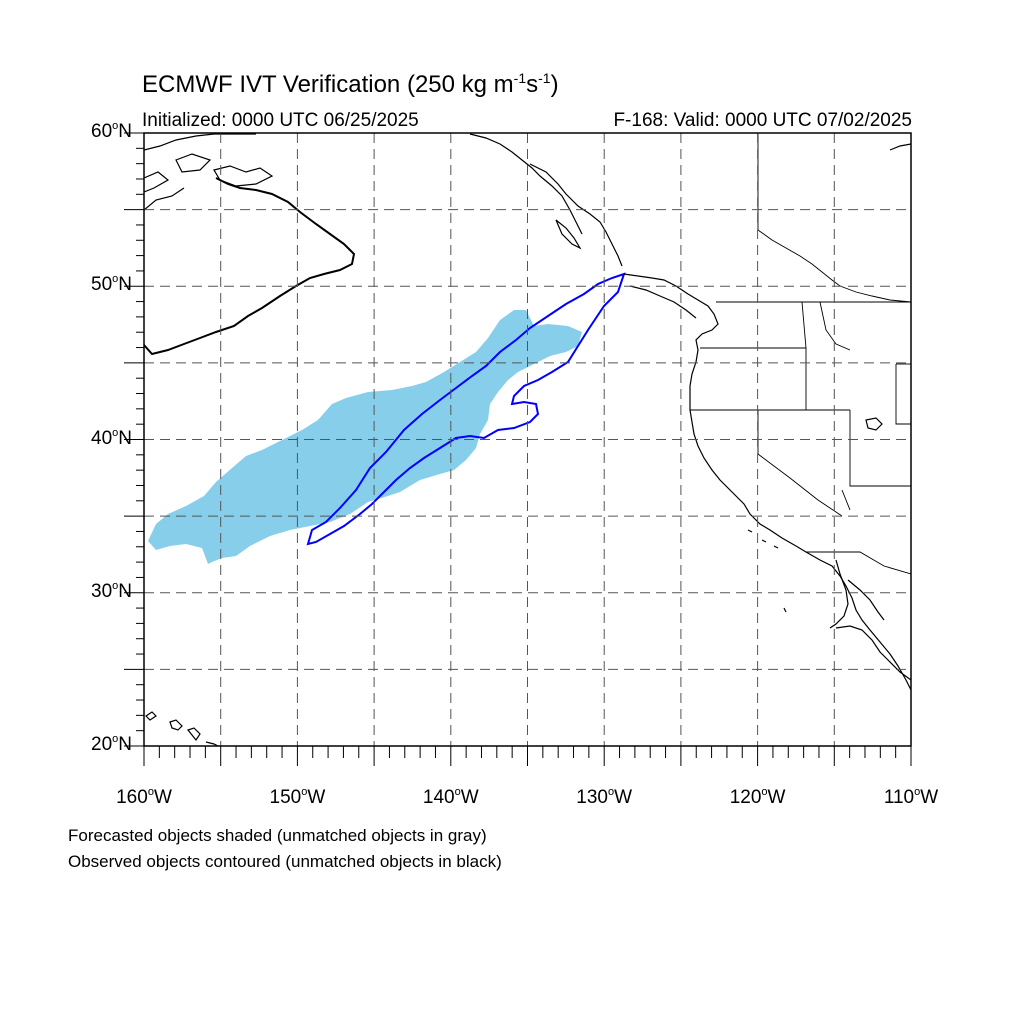 This screenshot has height=1024, width=1024. Describe the element at coordinates (757, 797) in the screenshot. I see `longitude-label: 120oW` at that location.